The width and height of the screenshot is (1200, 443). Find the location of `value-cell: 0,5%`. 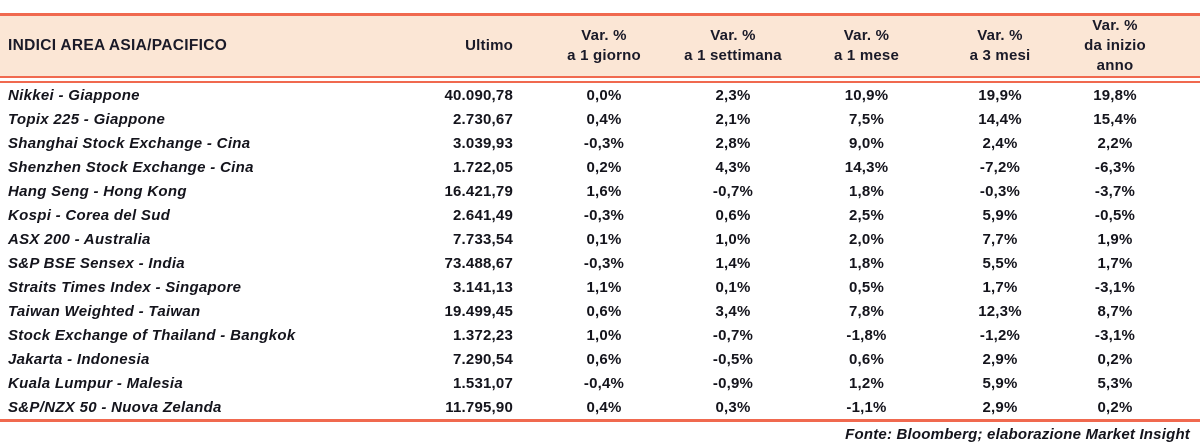

value-cell: 0,5% is located at coordinates (866, 287).